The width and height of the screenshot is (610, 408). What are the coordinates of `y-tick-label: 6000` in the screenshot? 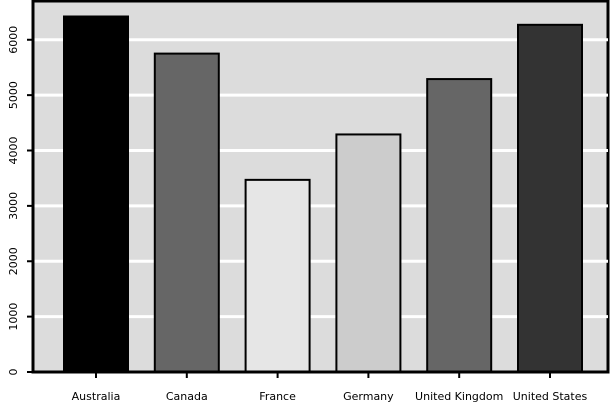 It's located at (13, 40).